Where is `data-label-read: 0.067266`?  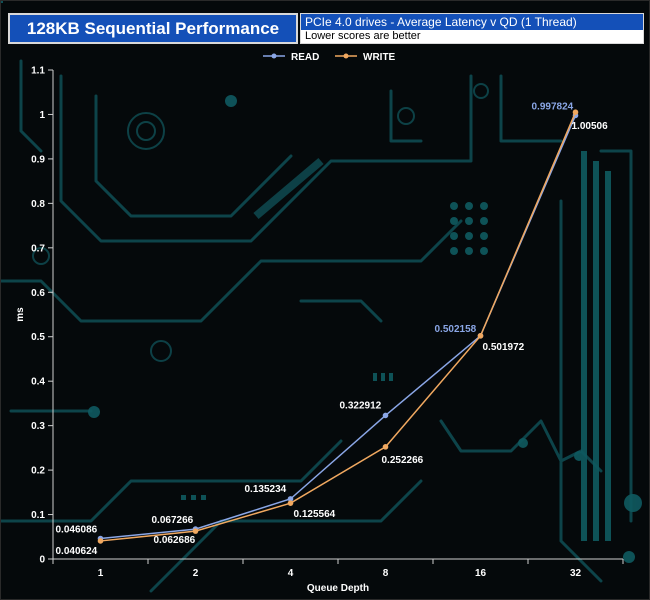 data-label-read: 0.067266 is located at coordinates (173, 520).